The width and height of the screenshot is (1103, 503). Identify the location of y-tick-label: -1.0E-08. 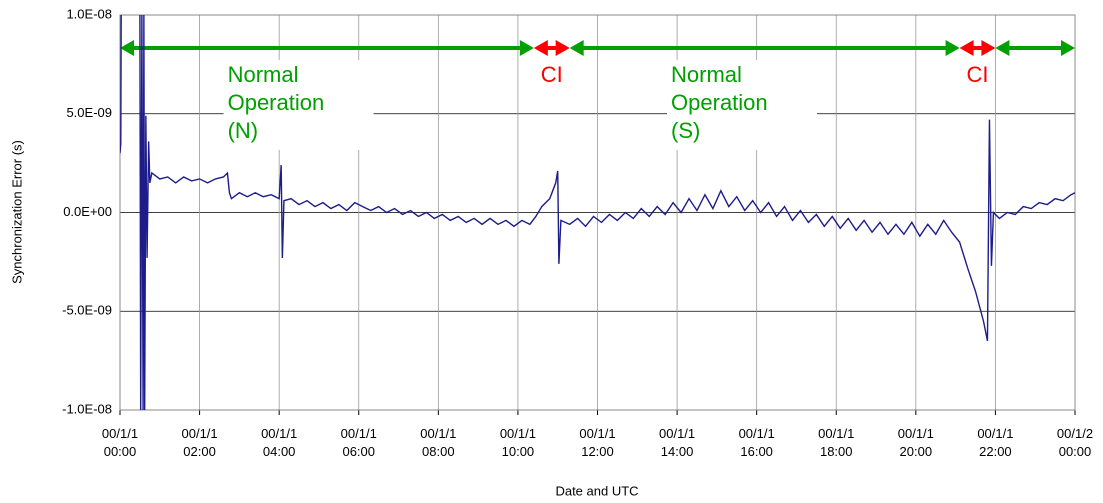
(87, 408).